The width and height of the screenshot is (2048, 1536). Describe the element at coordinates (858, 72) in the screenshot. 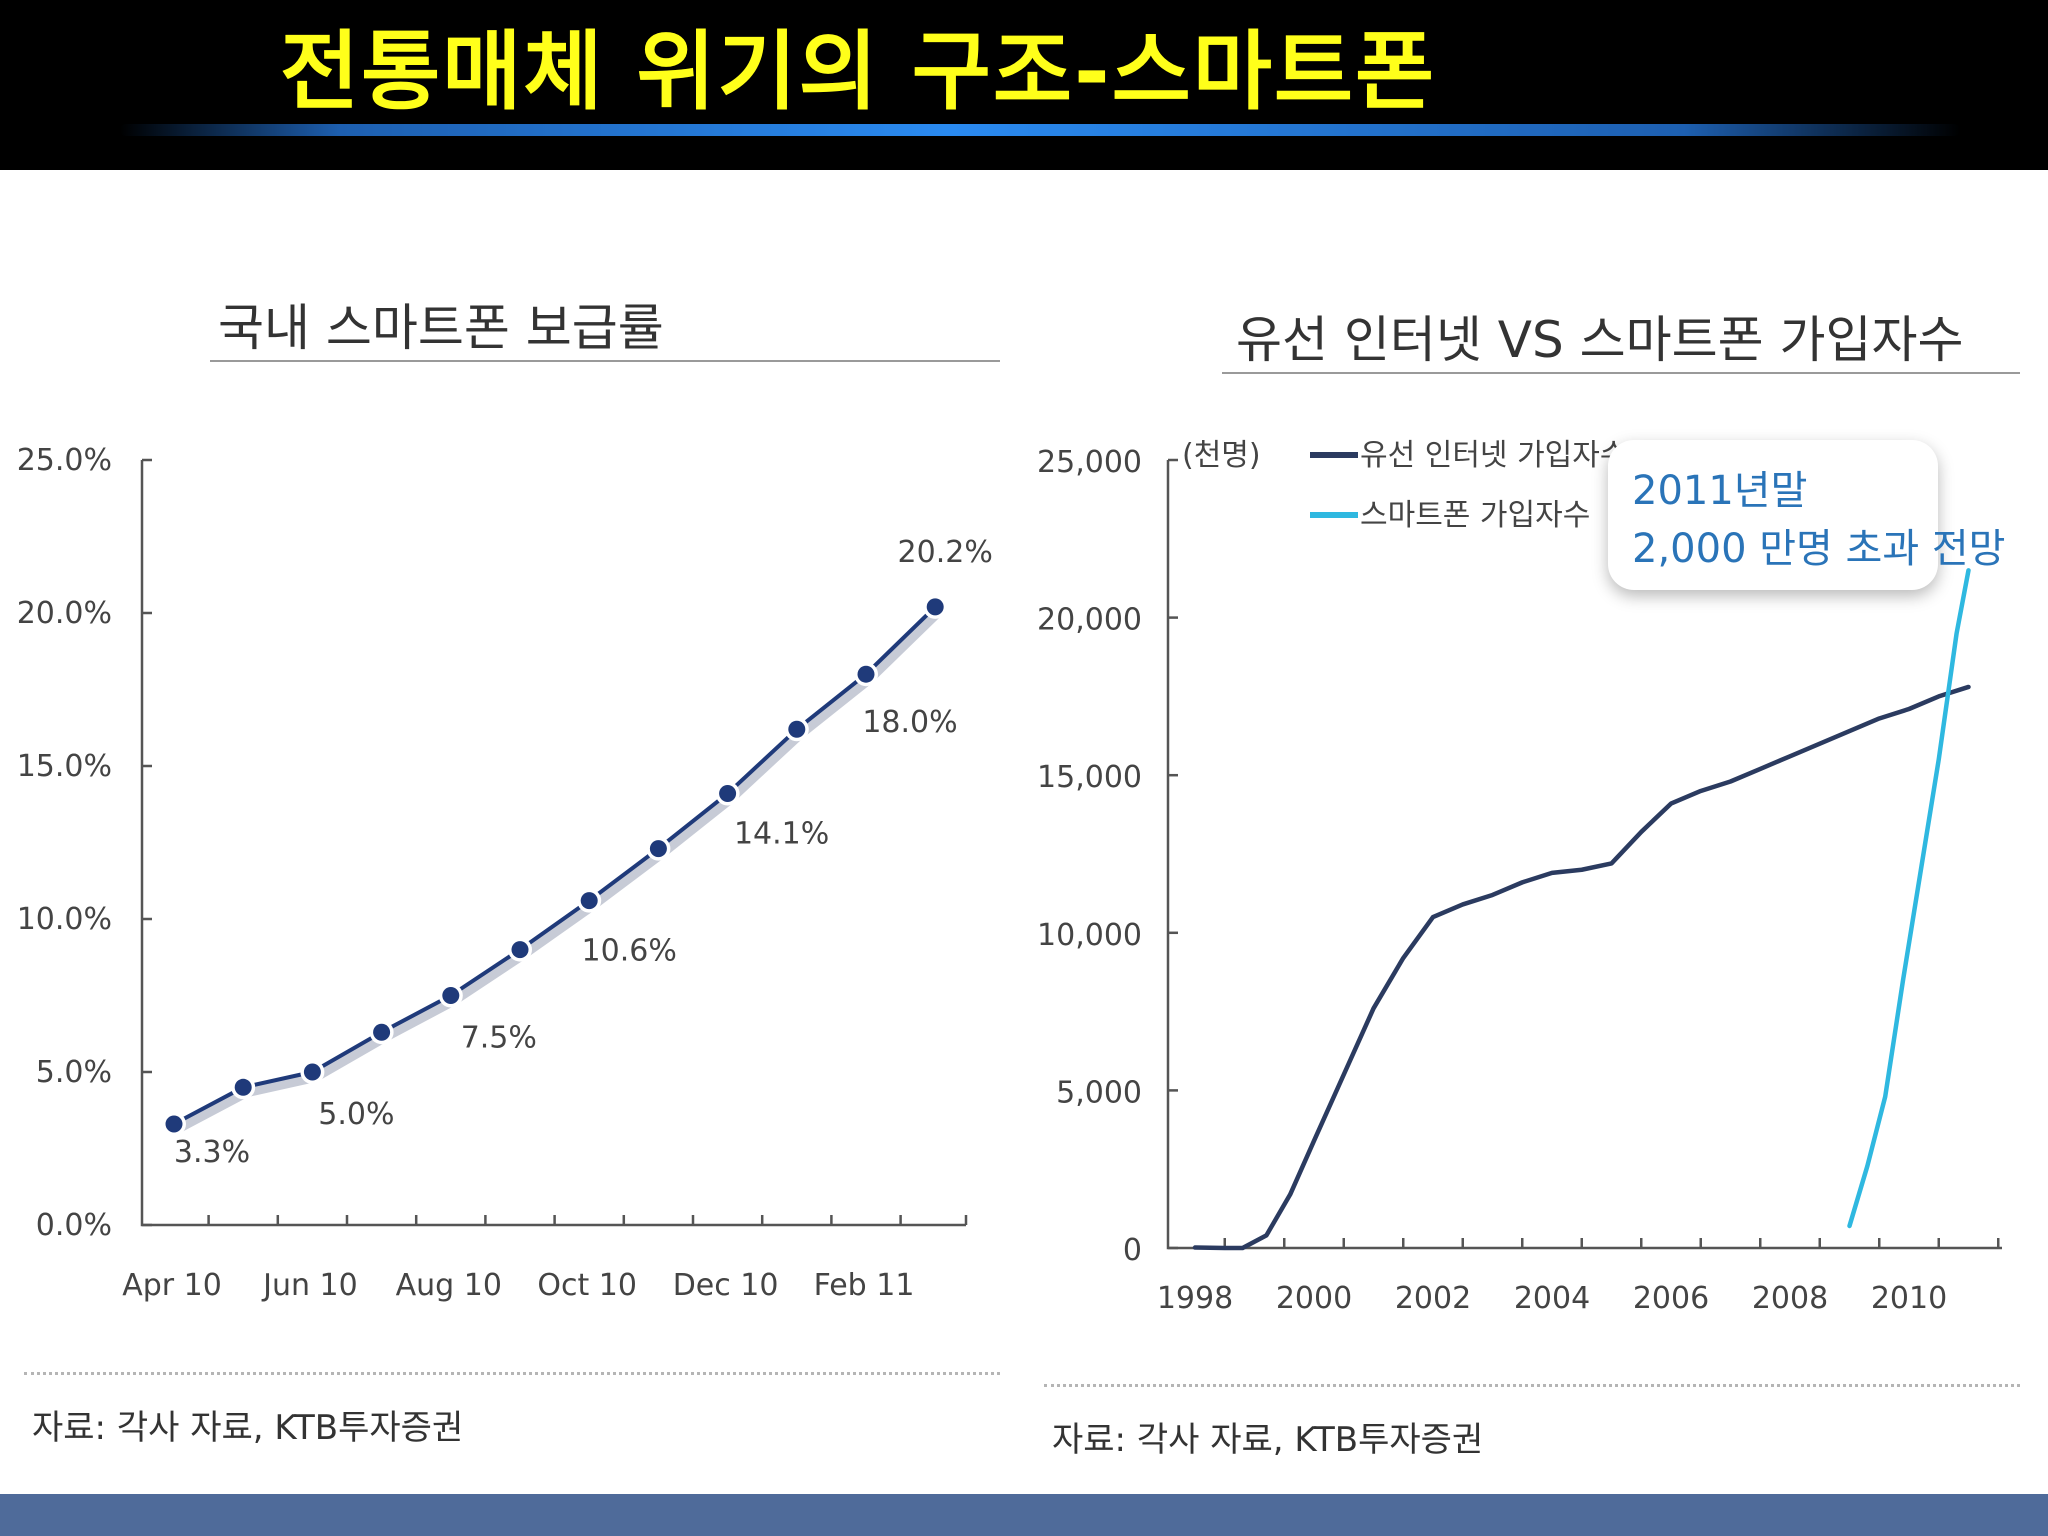

I see `slide-title: 전통매체 위기의 구조-스마트폰` at that location.